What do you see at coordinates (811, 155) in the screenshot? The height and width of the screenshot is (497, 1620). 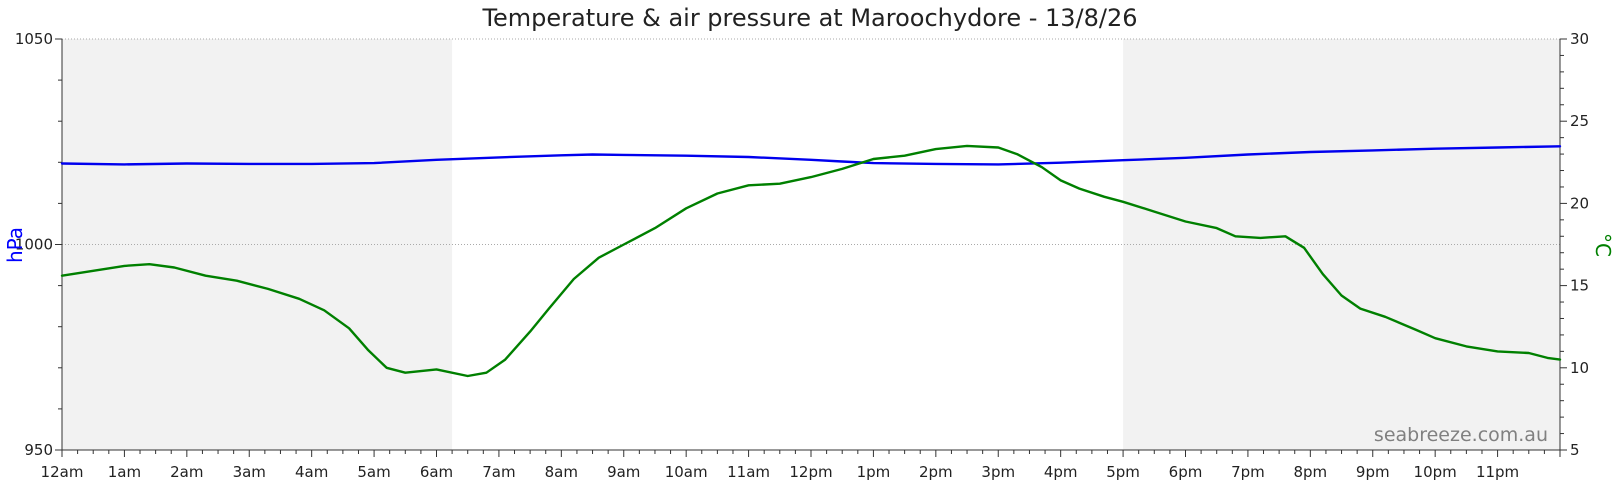 I see `pressure-series-line` at bounding box center [811, 155].